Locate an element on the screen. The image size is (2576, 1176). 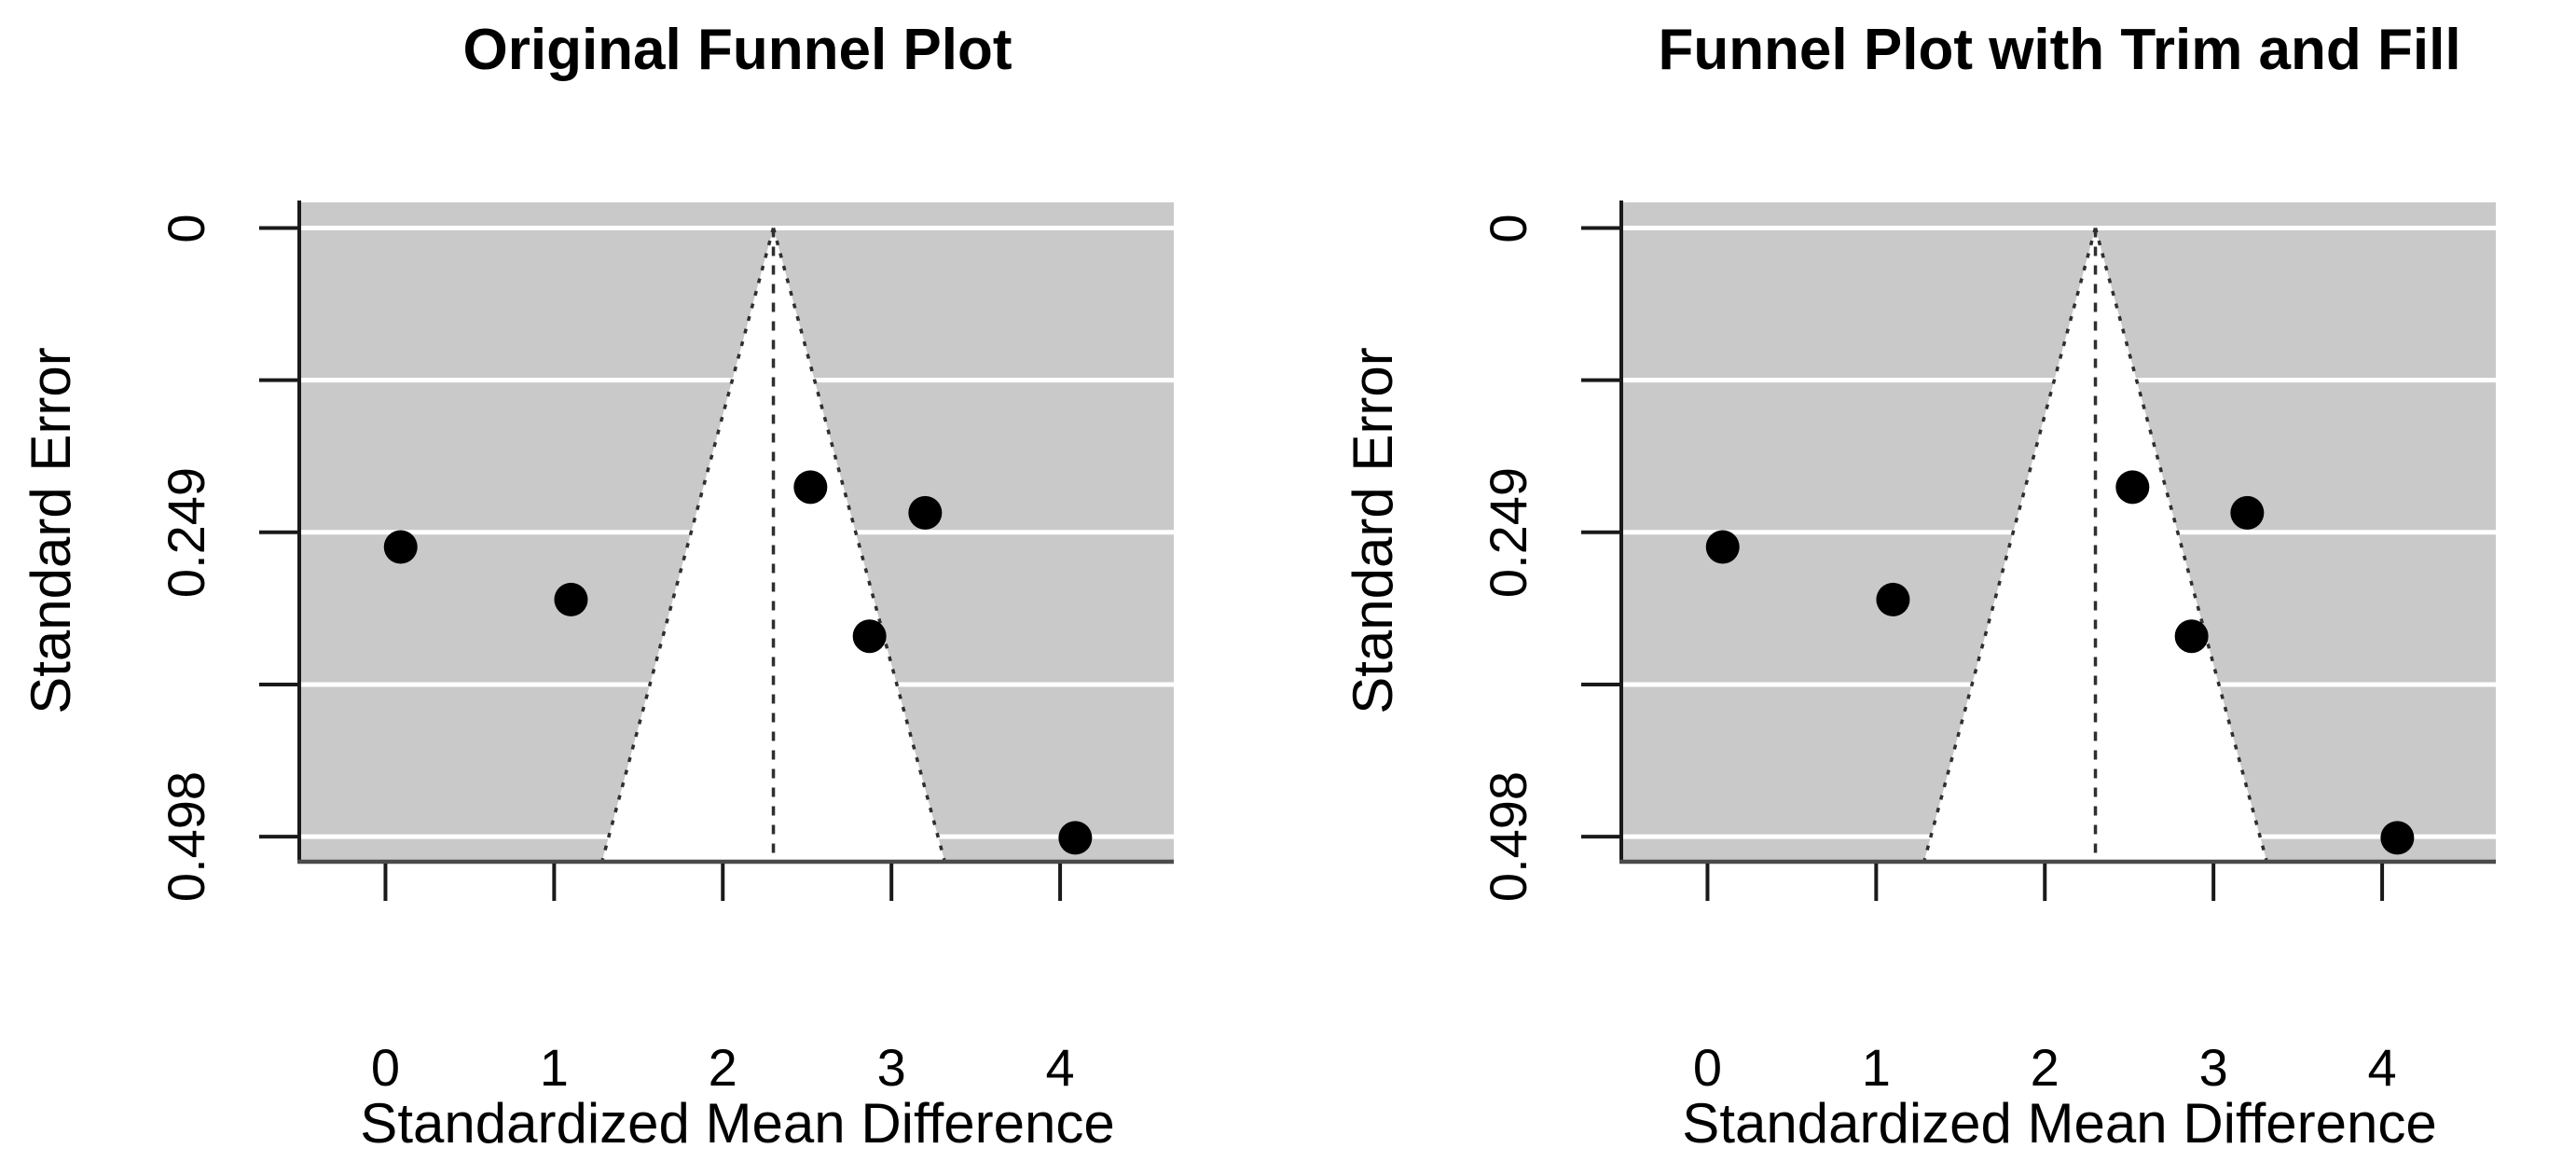
left-x-axis-label: Standardized Mean Difference is located at coordinates (737, 1123).